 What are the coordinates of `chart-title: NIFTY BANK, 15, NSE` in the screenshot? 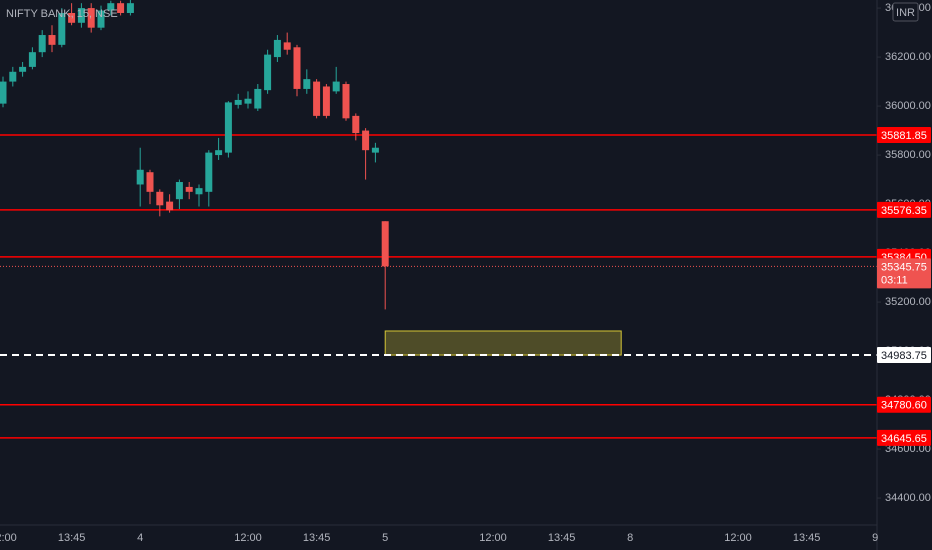 It's located at (62, 14).